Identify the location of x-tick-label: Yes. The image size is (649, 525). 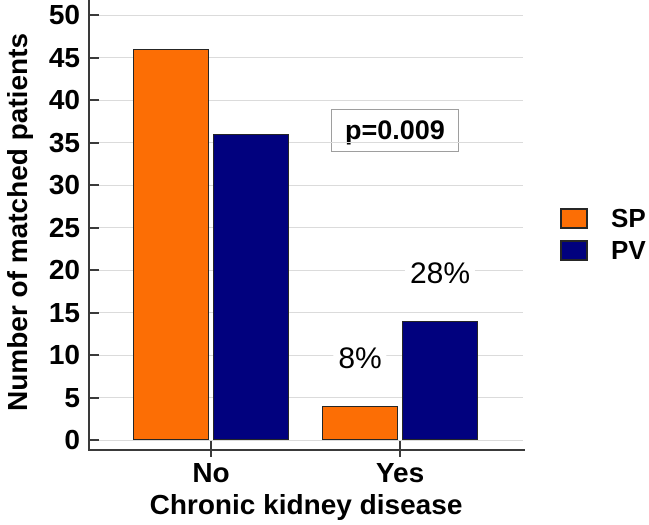
(400, 472).